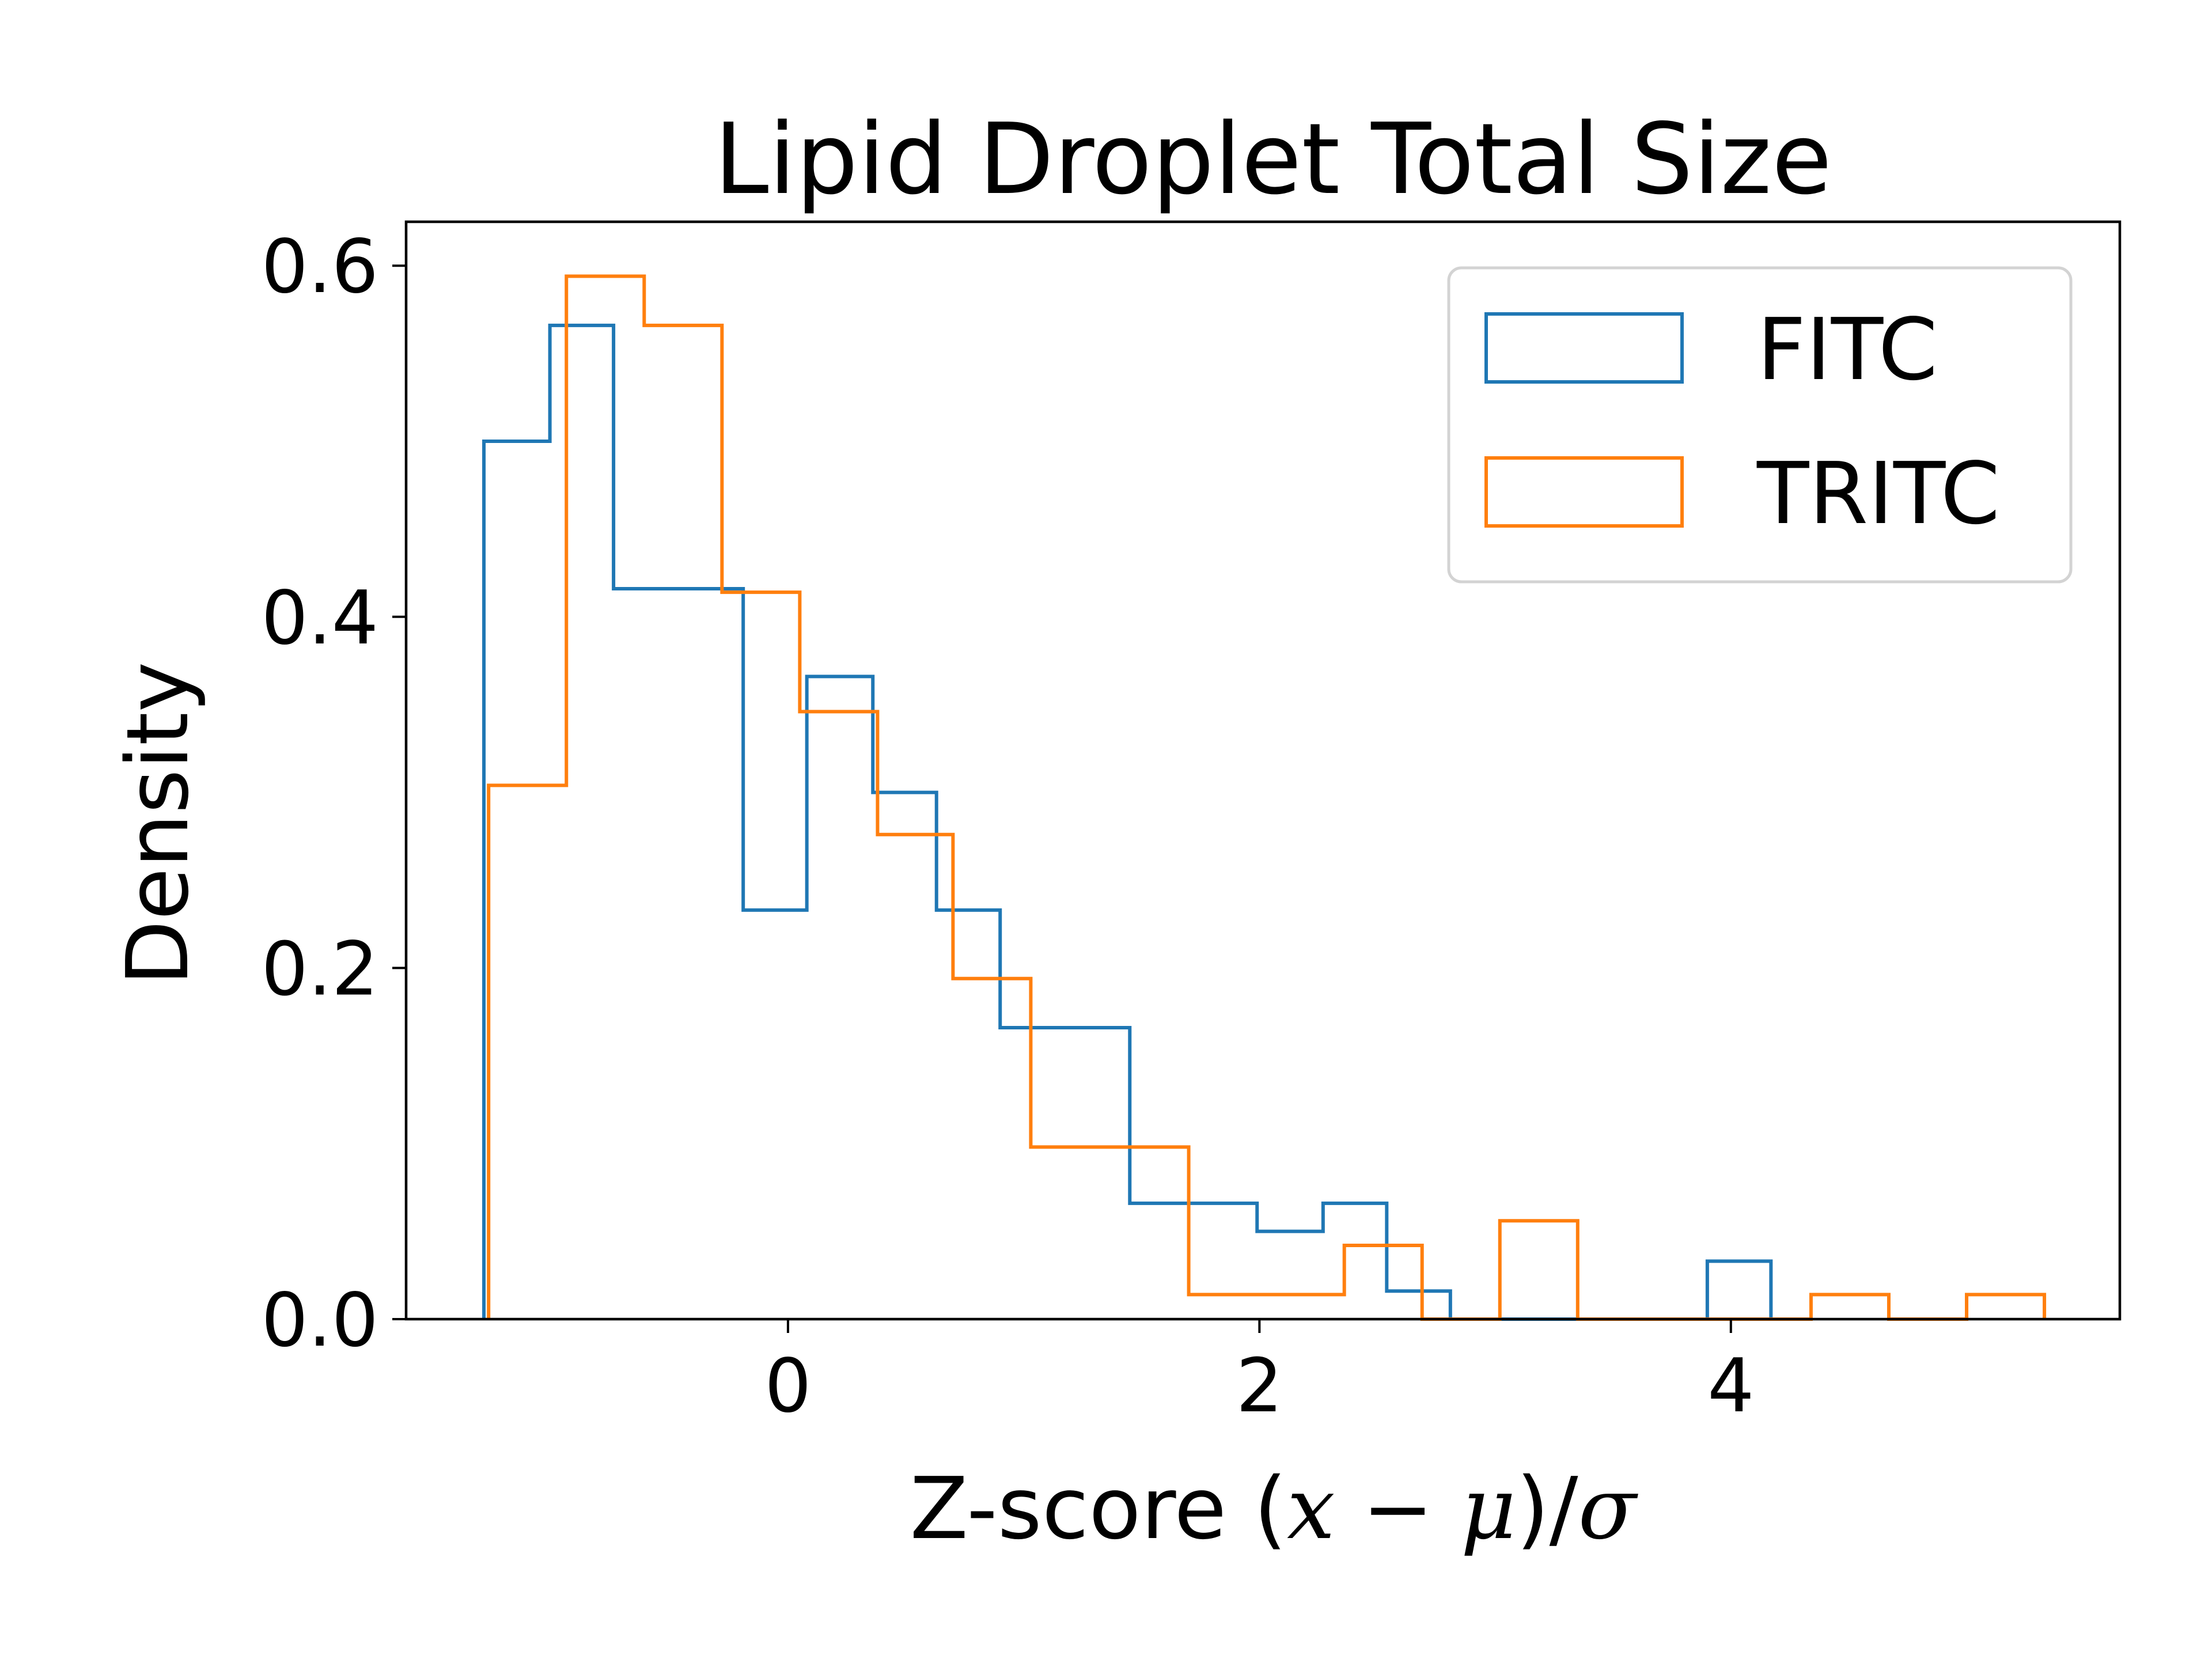 The image size is (2212, 1659). What do you see at coordinates (1273, 160) in the screenshot?
I see `chart-title: Lipid Droplet Total Size` at bounding box center [1273, 160].